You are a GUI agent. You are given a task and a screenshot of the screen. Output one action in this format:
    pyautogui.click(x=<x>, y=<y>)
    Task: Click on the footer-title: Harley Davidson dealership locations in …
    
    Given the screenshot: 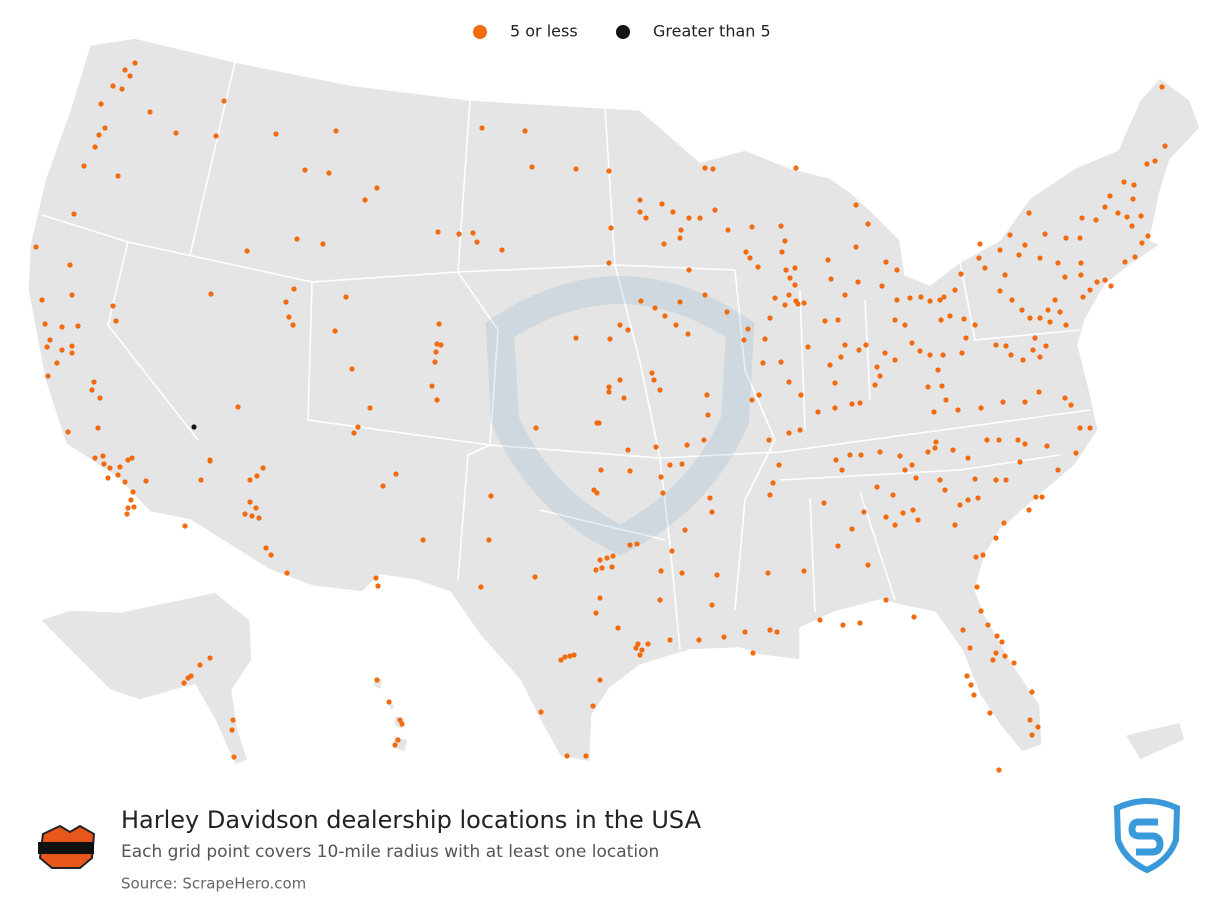 What is the action you would take?
    pyautogui.click(x=411, y=820)
    